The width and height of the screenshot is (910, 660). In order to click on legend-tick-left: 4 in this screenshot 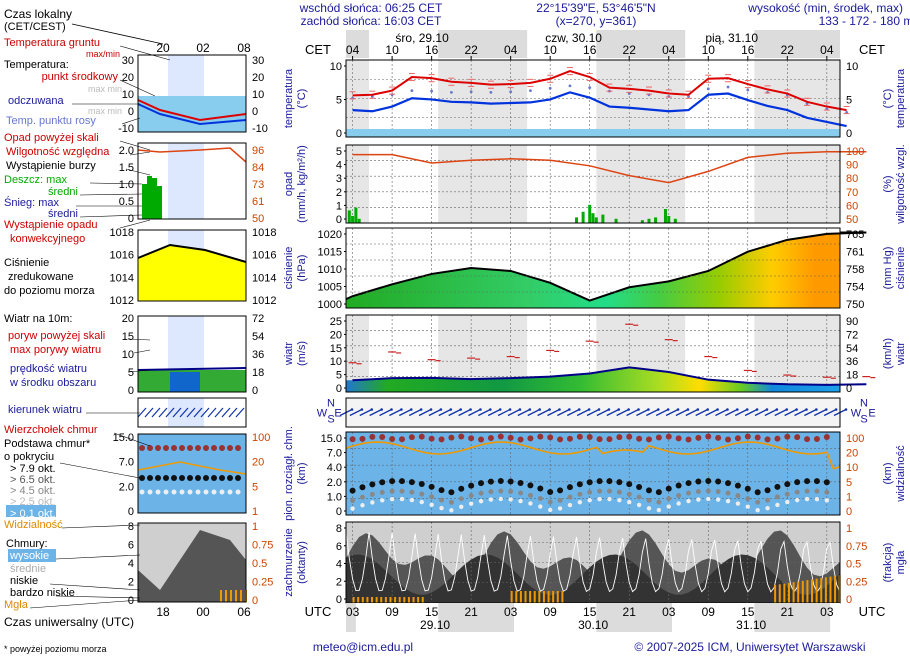, I will do `click(131, 564)`.